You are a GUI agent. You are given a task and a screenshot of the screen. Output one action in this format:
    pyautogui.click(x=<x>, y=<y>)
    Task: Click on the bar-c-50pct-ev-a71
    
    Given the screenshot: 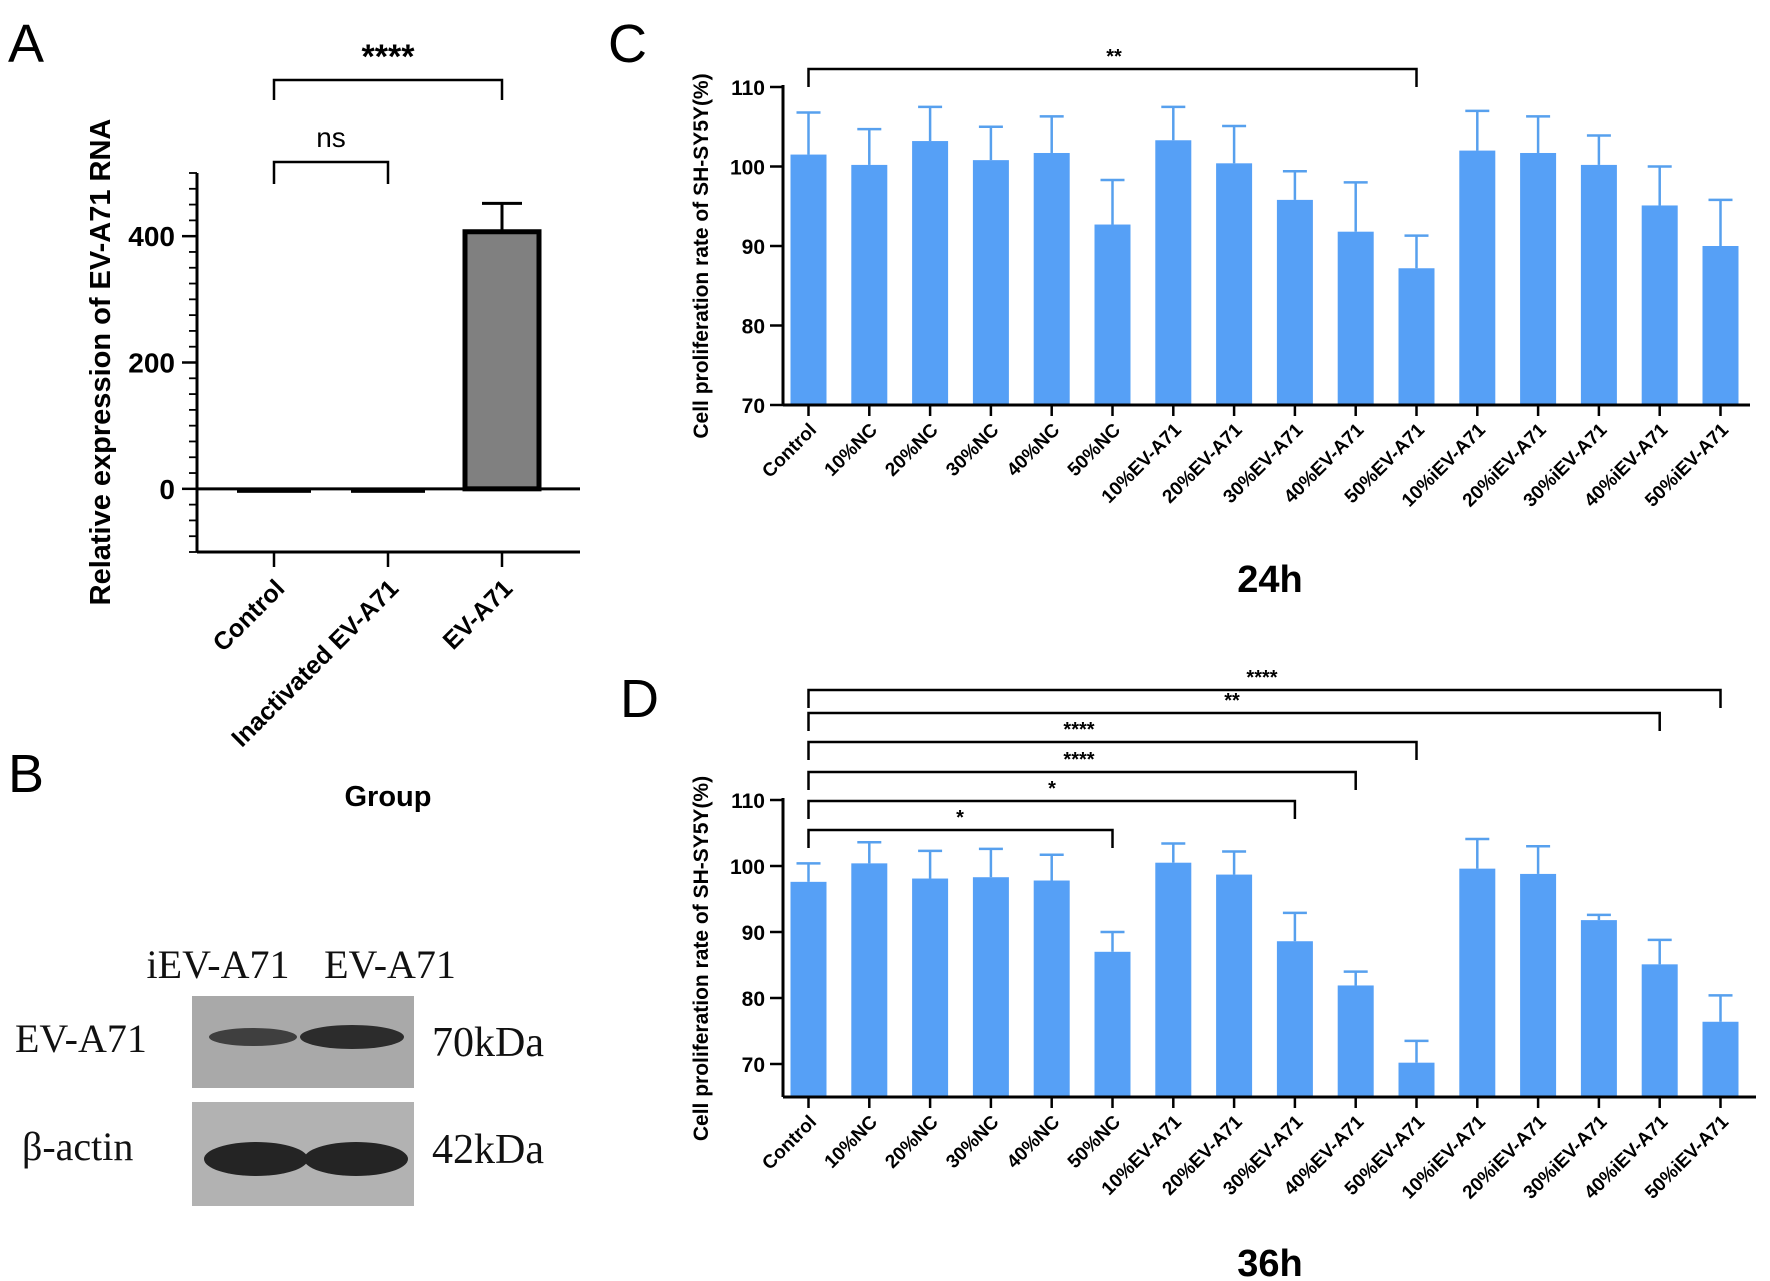 What is the action you would take?
    pyautogui.click(x=1416, y=336)
    